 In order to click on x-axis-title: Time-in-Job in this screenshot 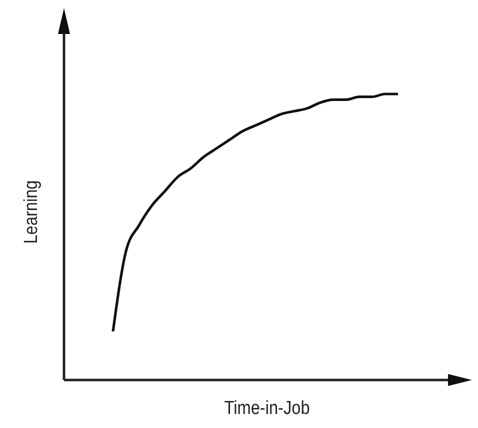, I will do `click(267, 407)`.